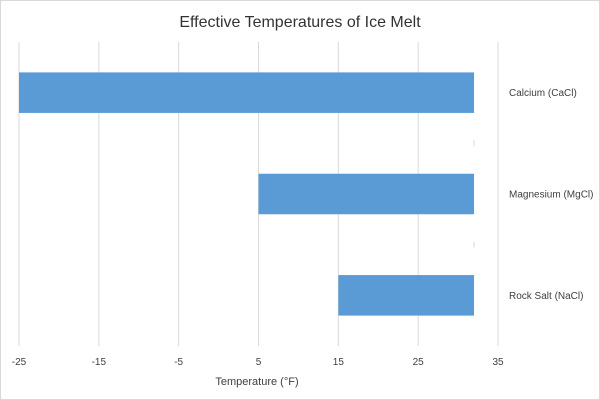 The image size is (600, 400). I want to click on x-tick-label-3: 5, so click(259, 362).